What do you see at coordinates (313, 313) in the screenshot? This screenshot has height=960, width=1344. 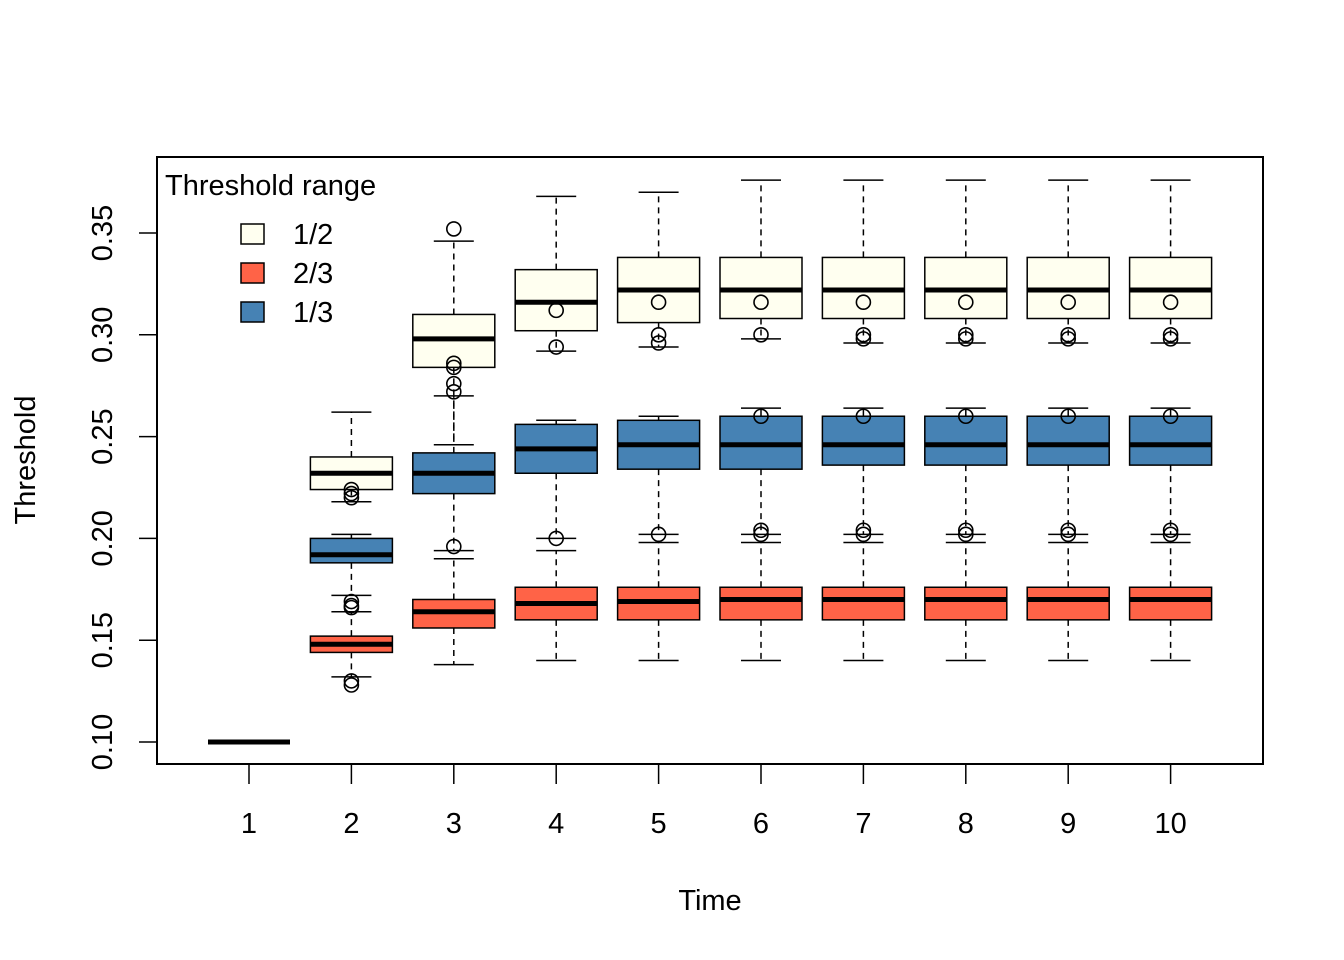 I see `legend-label: 1/3` at bounding box center [313, 313].